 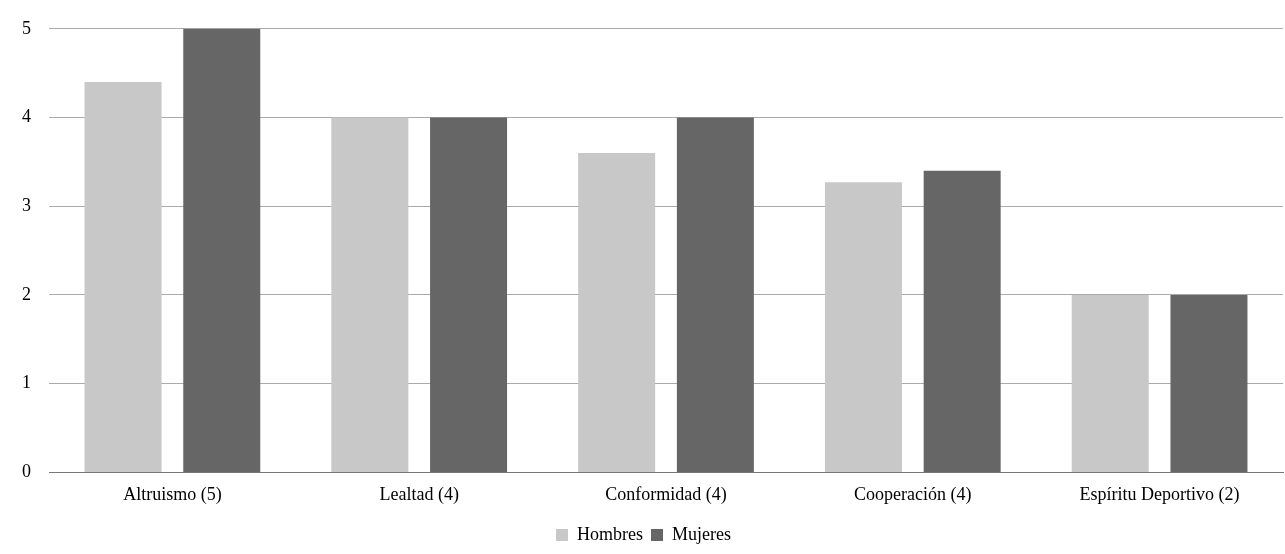 I want to click on x-tick-label: Espíritu Deportivo (2), so click(x=1159, y=494).